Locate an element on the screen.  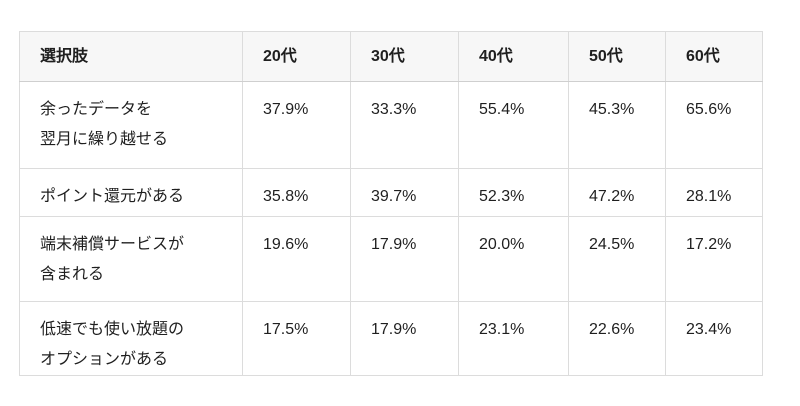
value-cell: 24.5% is located at coordinates (617, 259).